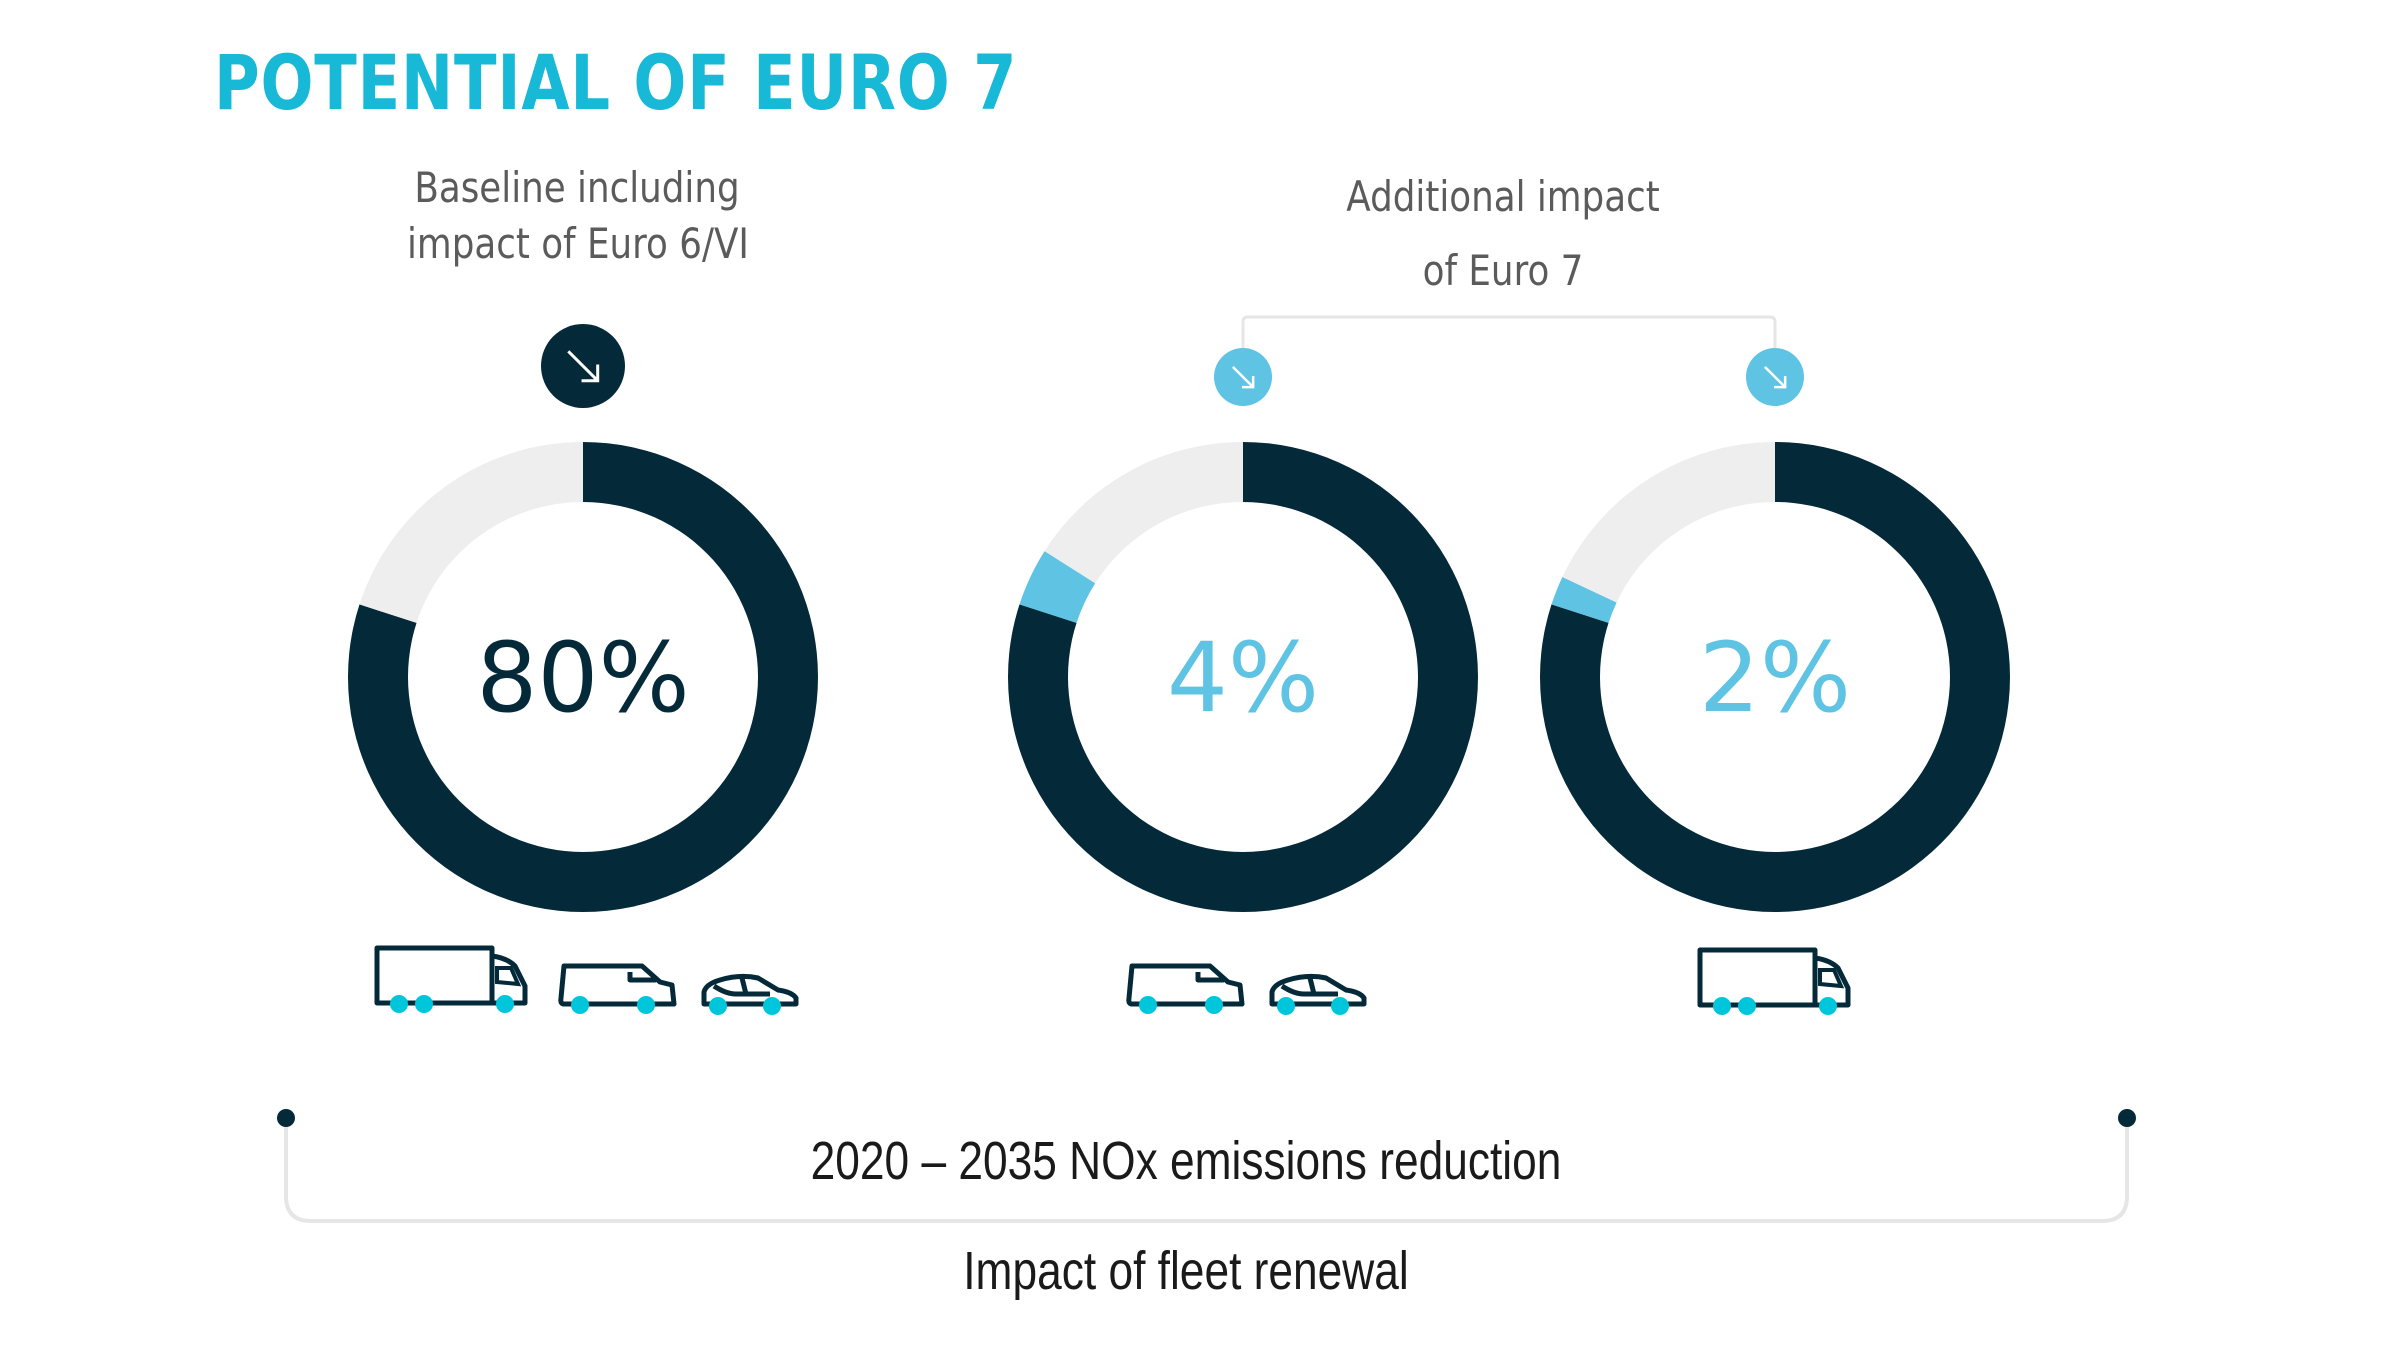 The height and width of the screenshot is (1350, 2400). I want to click on page-title: POTENTIAL OF EURO 7, so click(616, 82).